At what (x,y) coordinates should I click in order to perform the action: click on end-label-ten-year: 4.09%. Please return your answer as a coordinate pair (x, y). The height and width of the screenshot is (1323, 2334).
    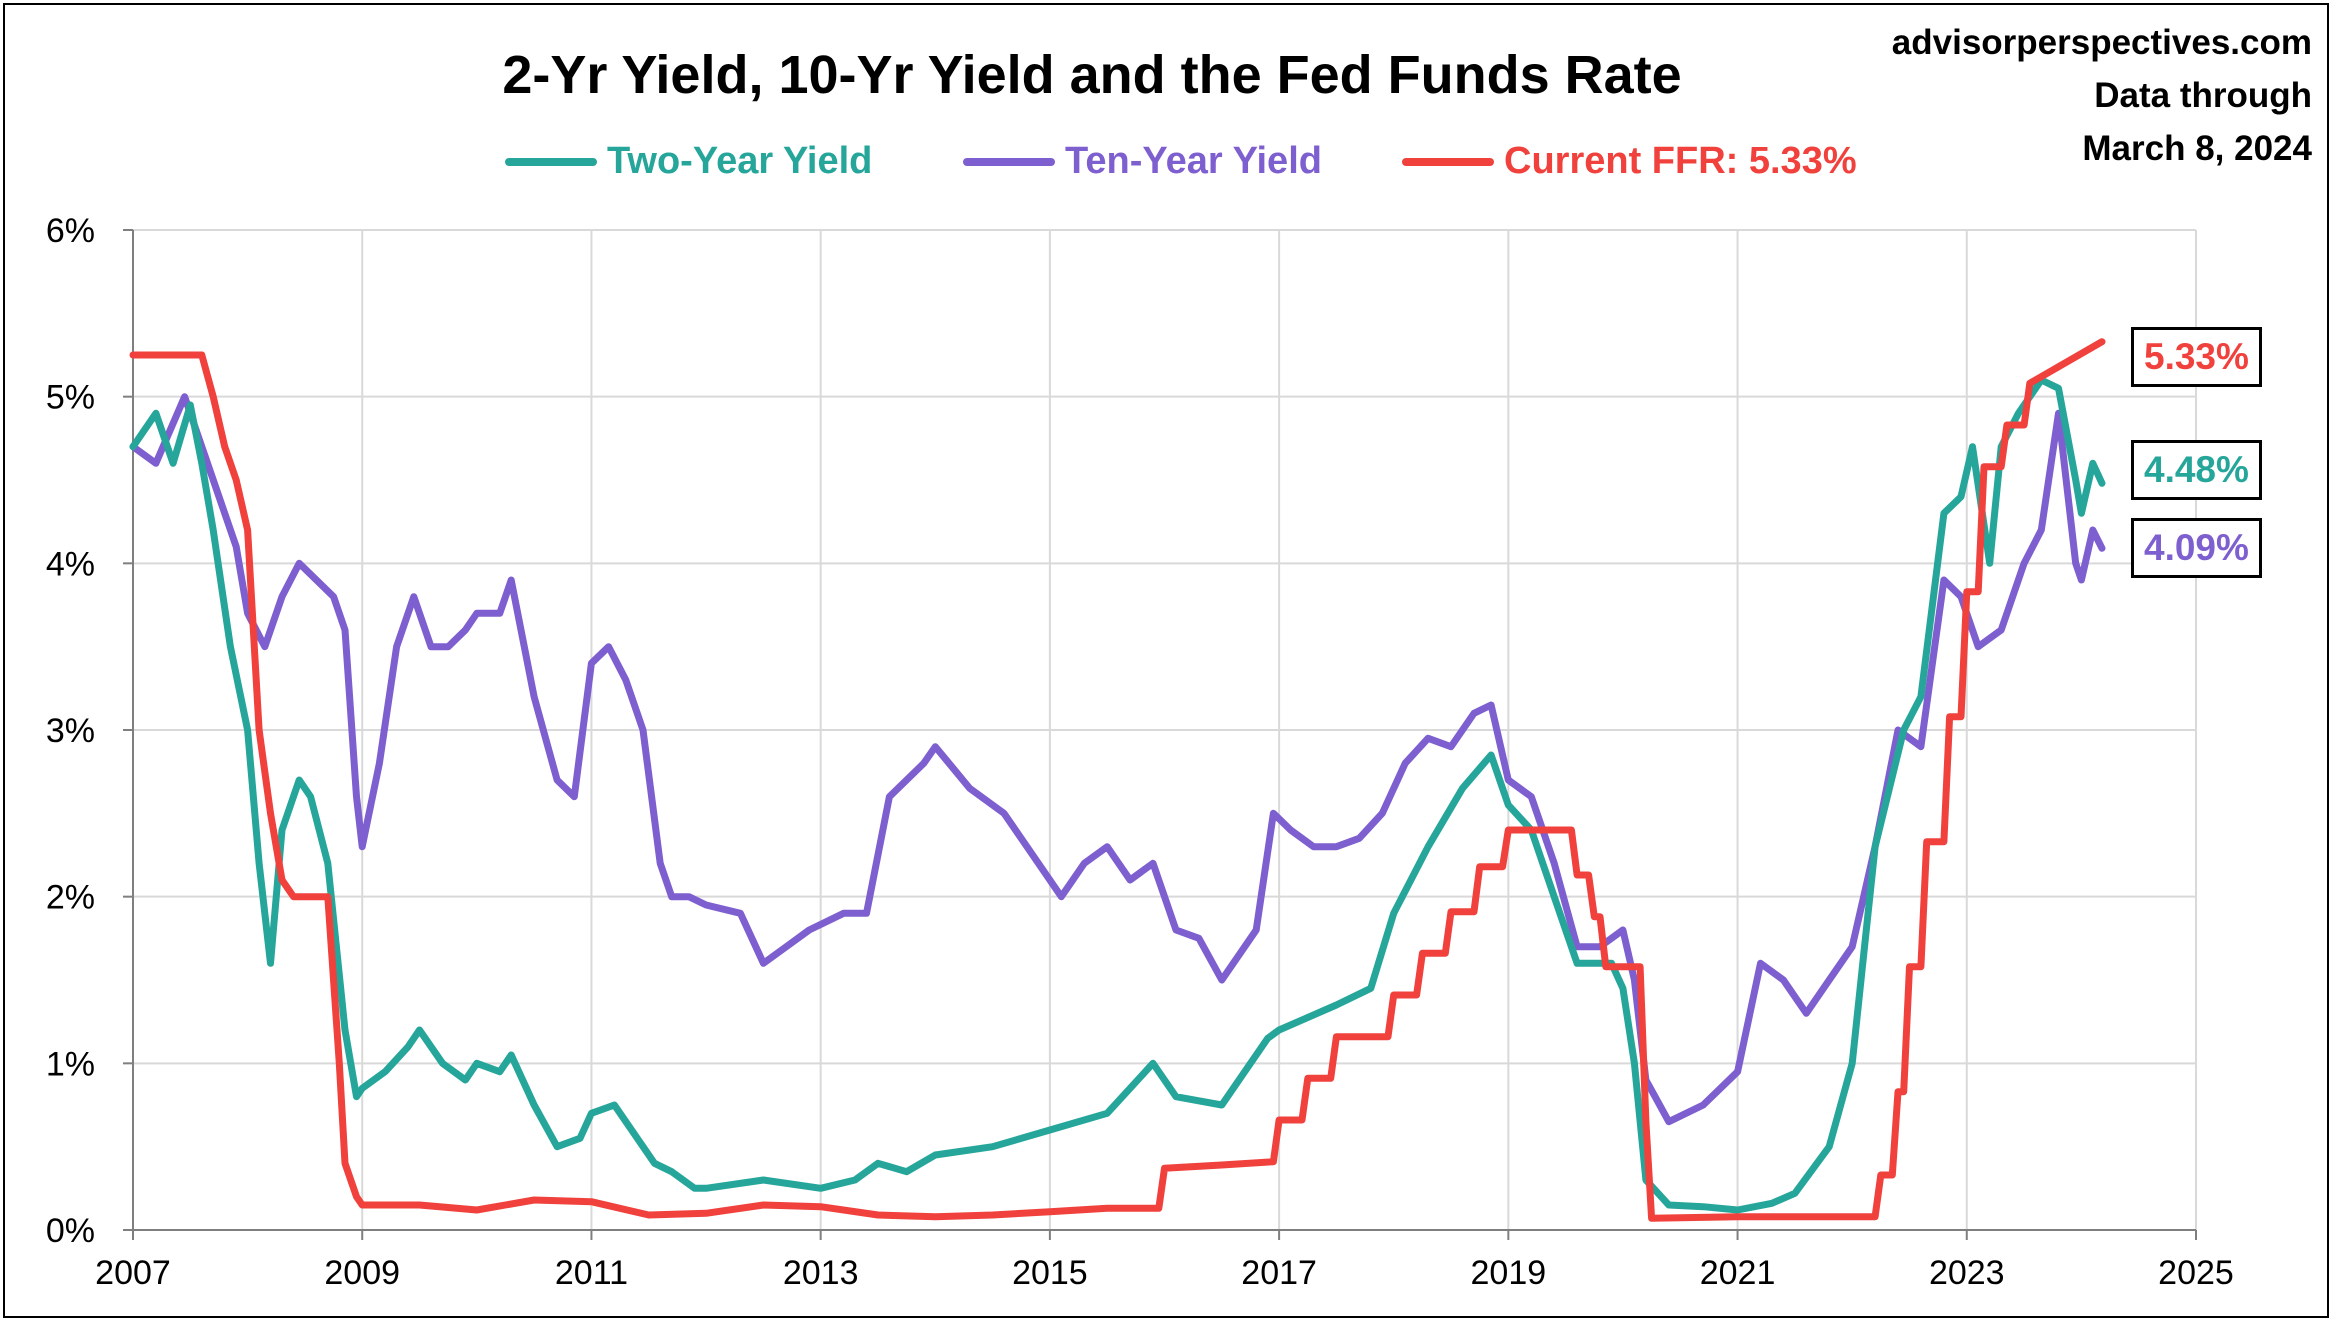
    Looking at the image, I should click on (2196, 548).